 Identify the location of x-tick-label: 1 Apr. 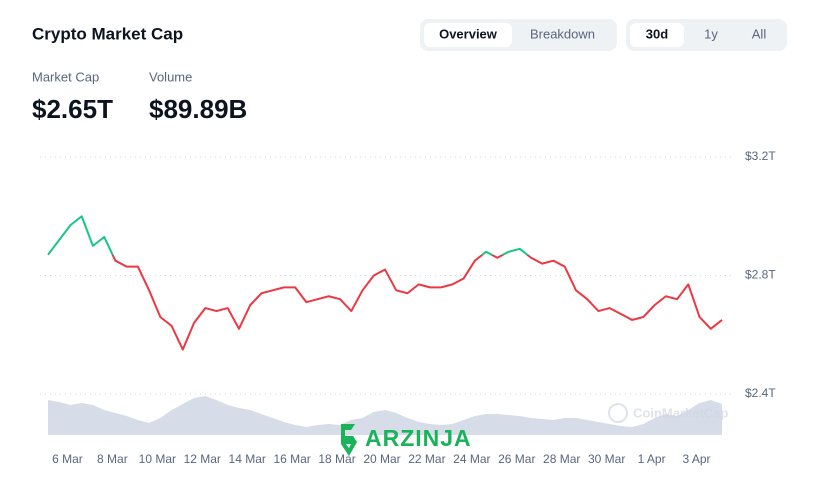
(652, 459).